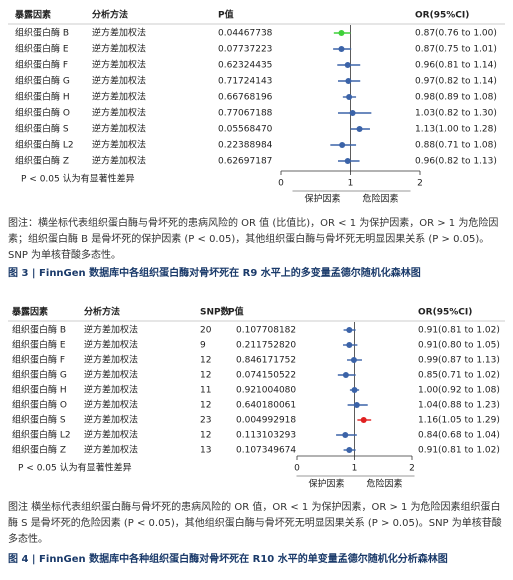 This screenshot has width=513, height=580. Describe the element at coordinates (205, 451) in the screenshot. I see `cell: 13` at that location.